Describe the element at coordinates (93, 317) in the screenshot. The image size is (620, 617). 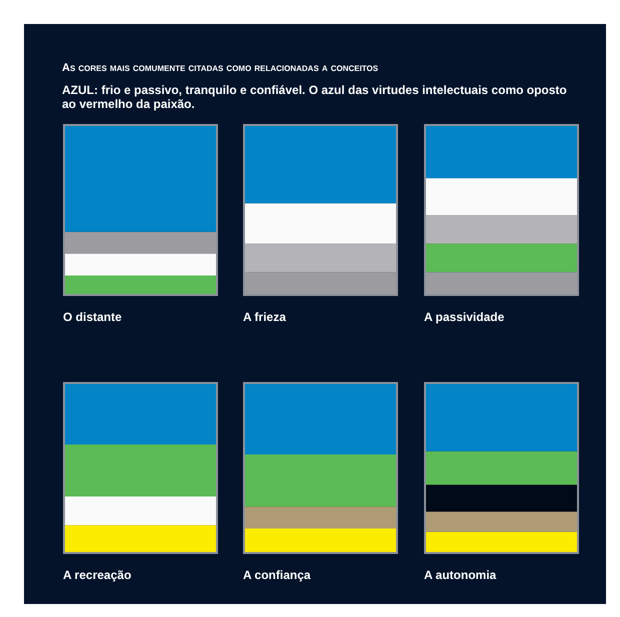
I see `x-axis-title: O distante` at that location.